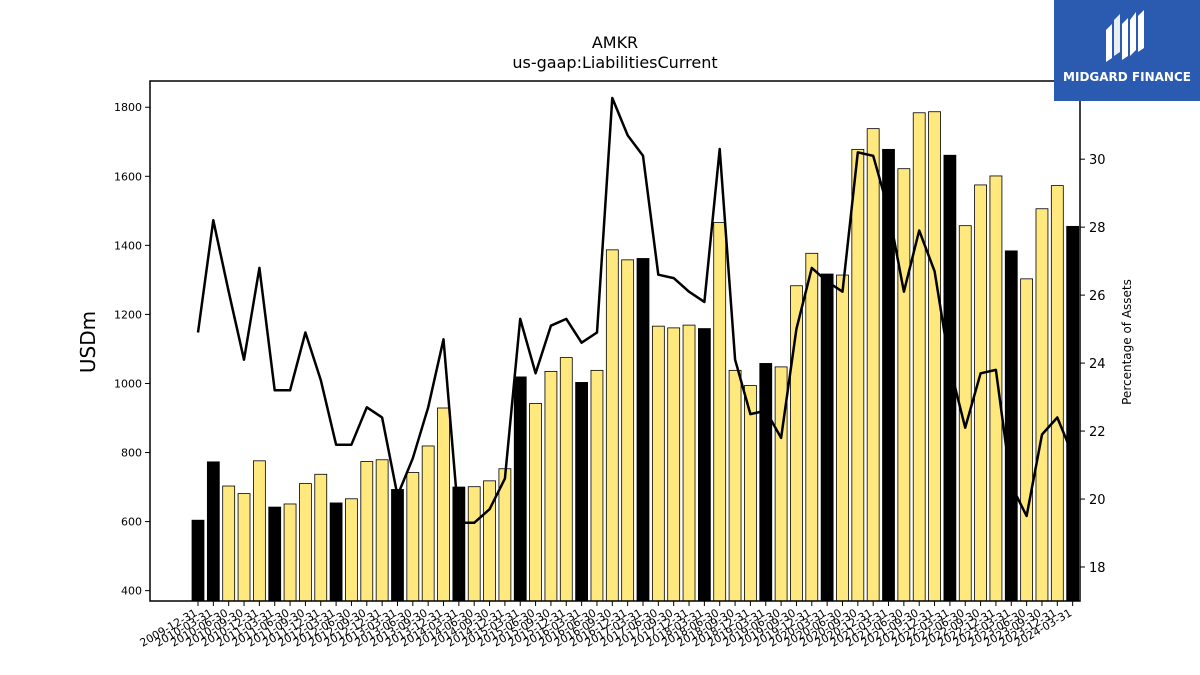 The image size is (1200, 675). I want to click on y2-tick-label: 28, so click(1097, 228).